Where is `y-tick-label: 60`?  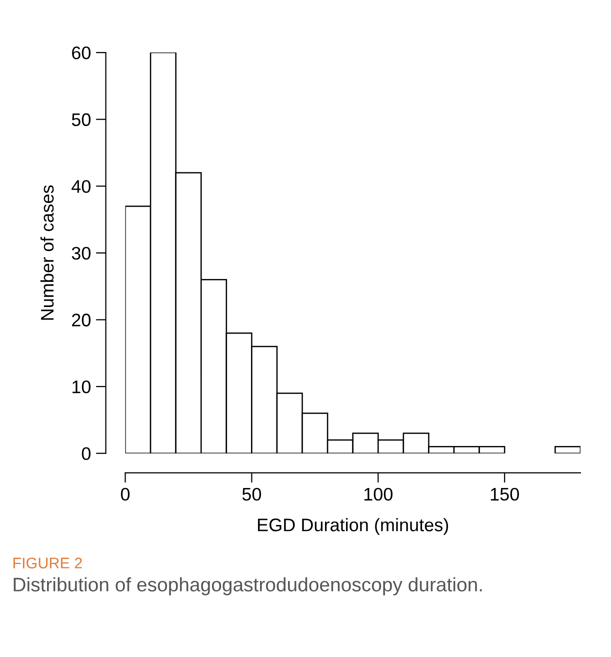
y-tick-label: 60 is located at coordinates (81, 53).